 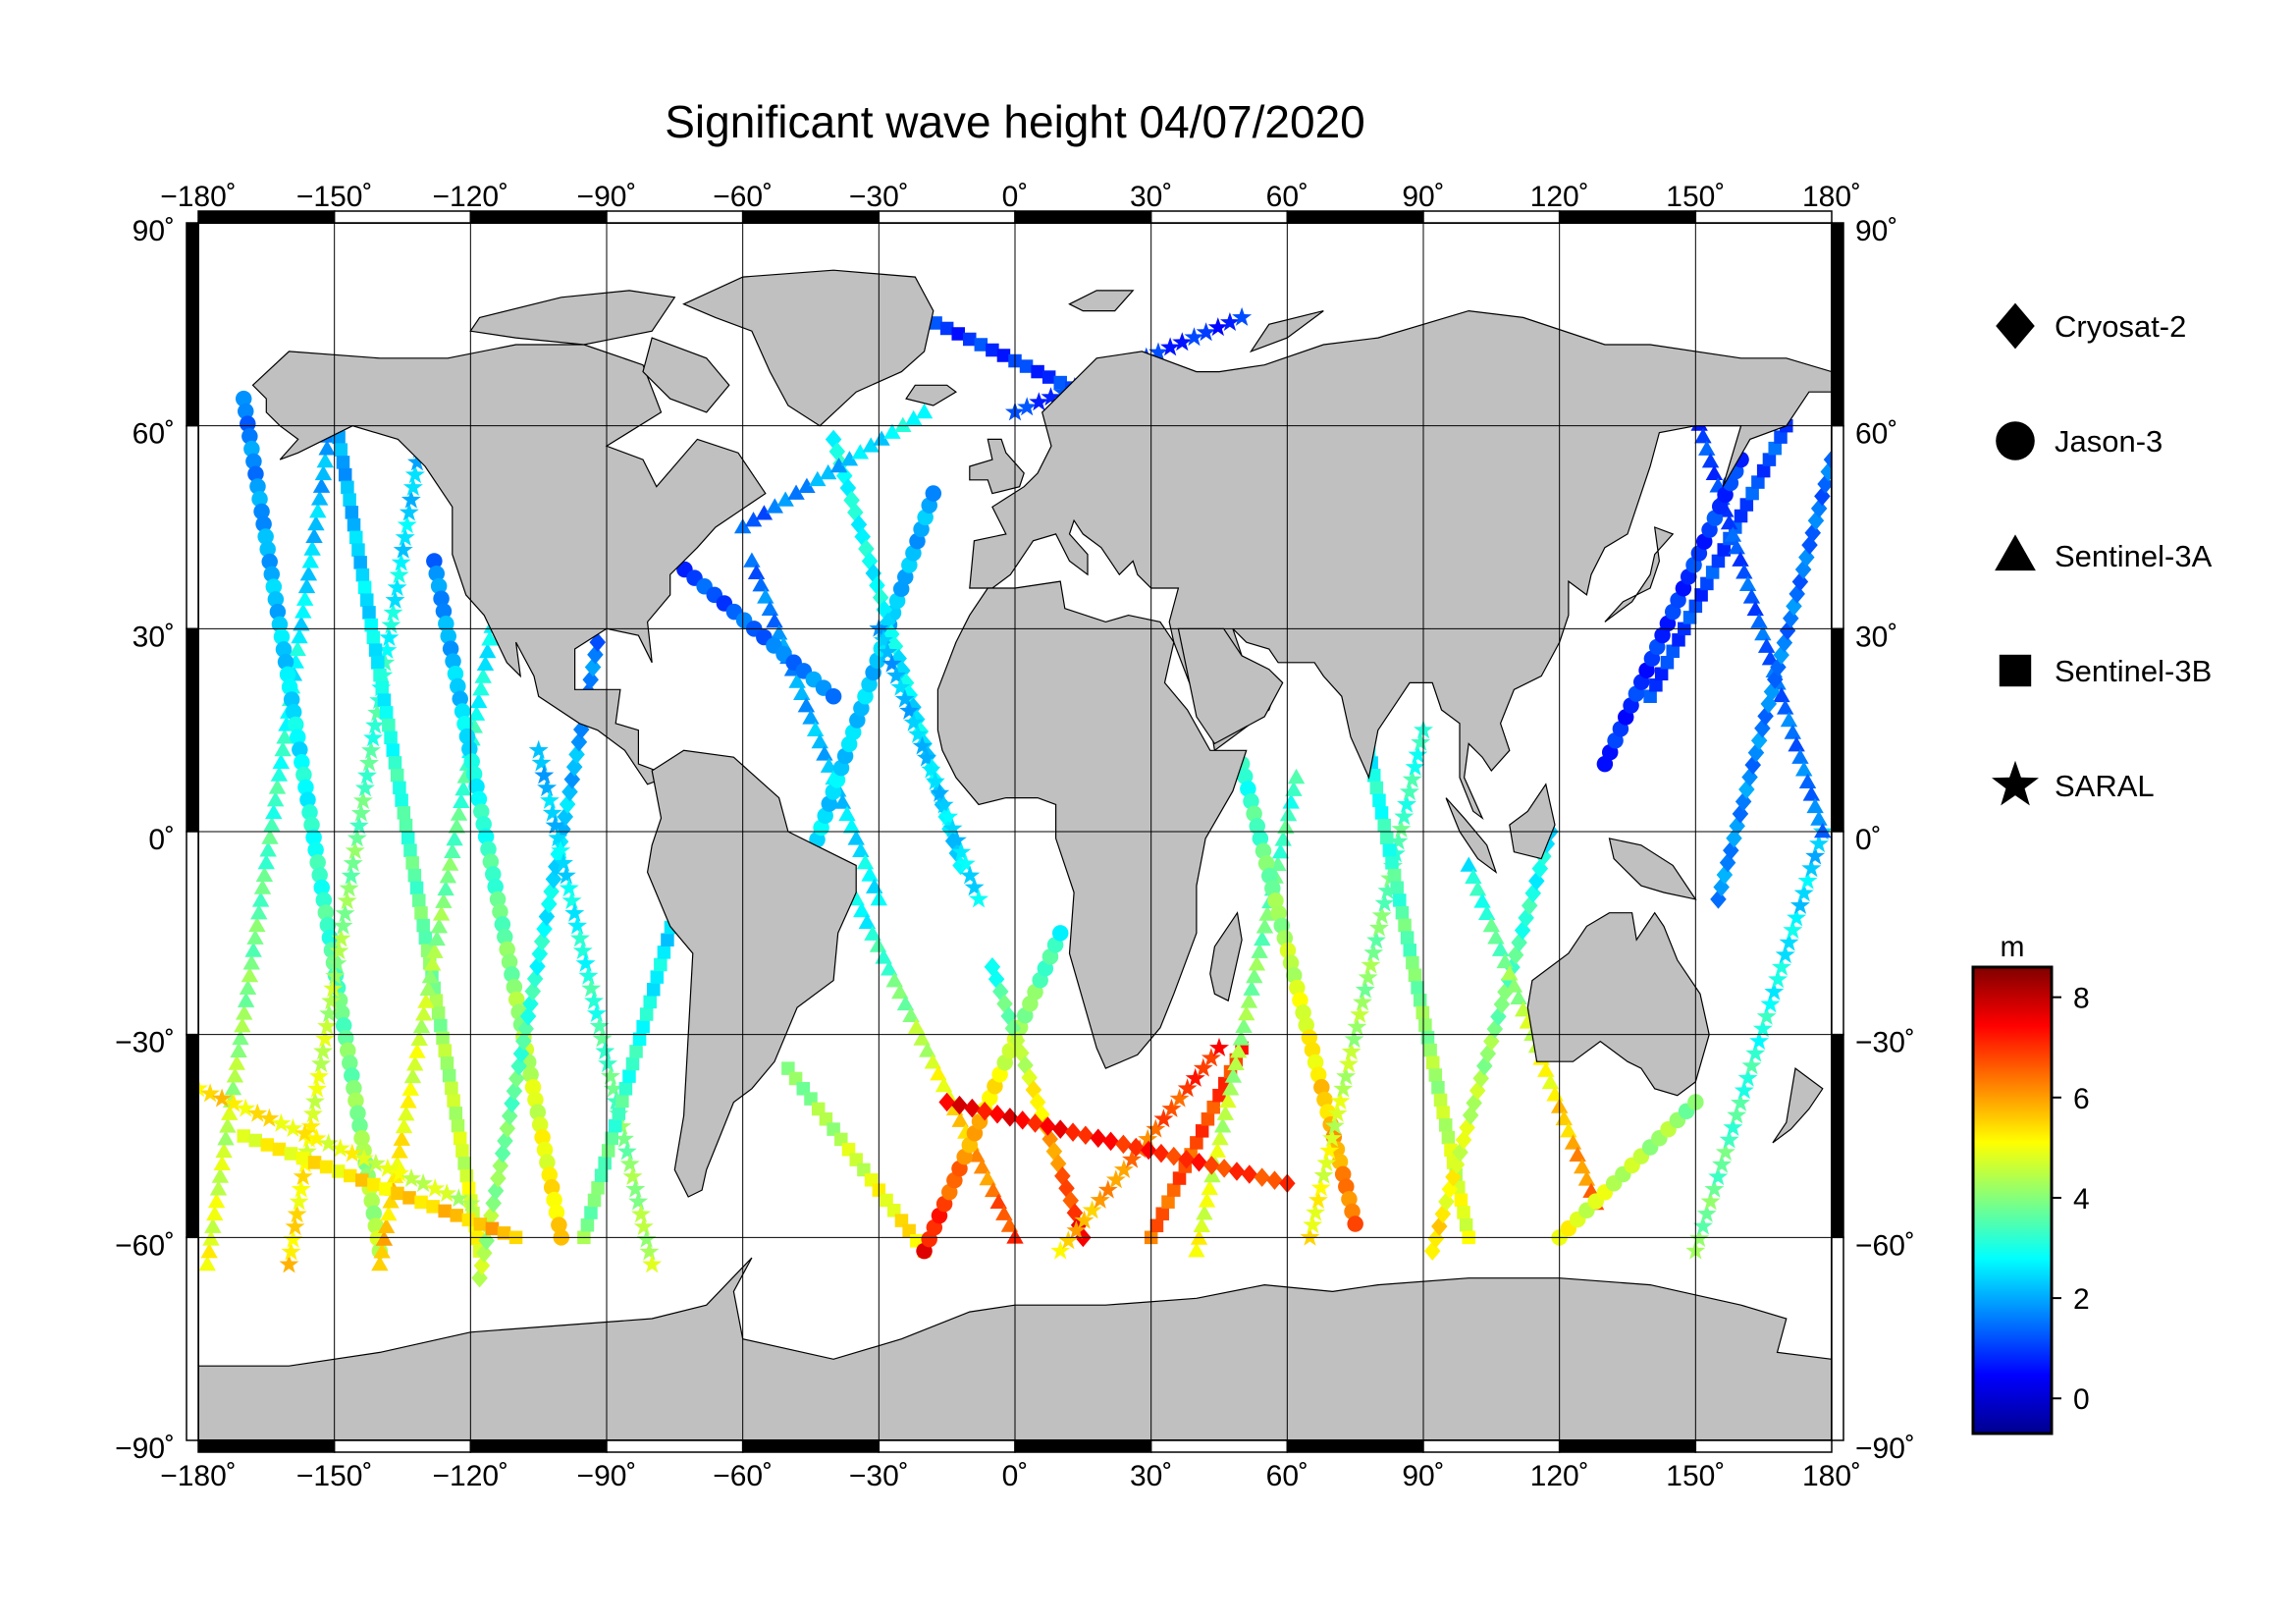 What do you see at coordinates (607, 1476) in the screenshot?
I see `lon-tick-label: −90˚` at bounding box center [607, 1476].